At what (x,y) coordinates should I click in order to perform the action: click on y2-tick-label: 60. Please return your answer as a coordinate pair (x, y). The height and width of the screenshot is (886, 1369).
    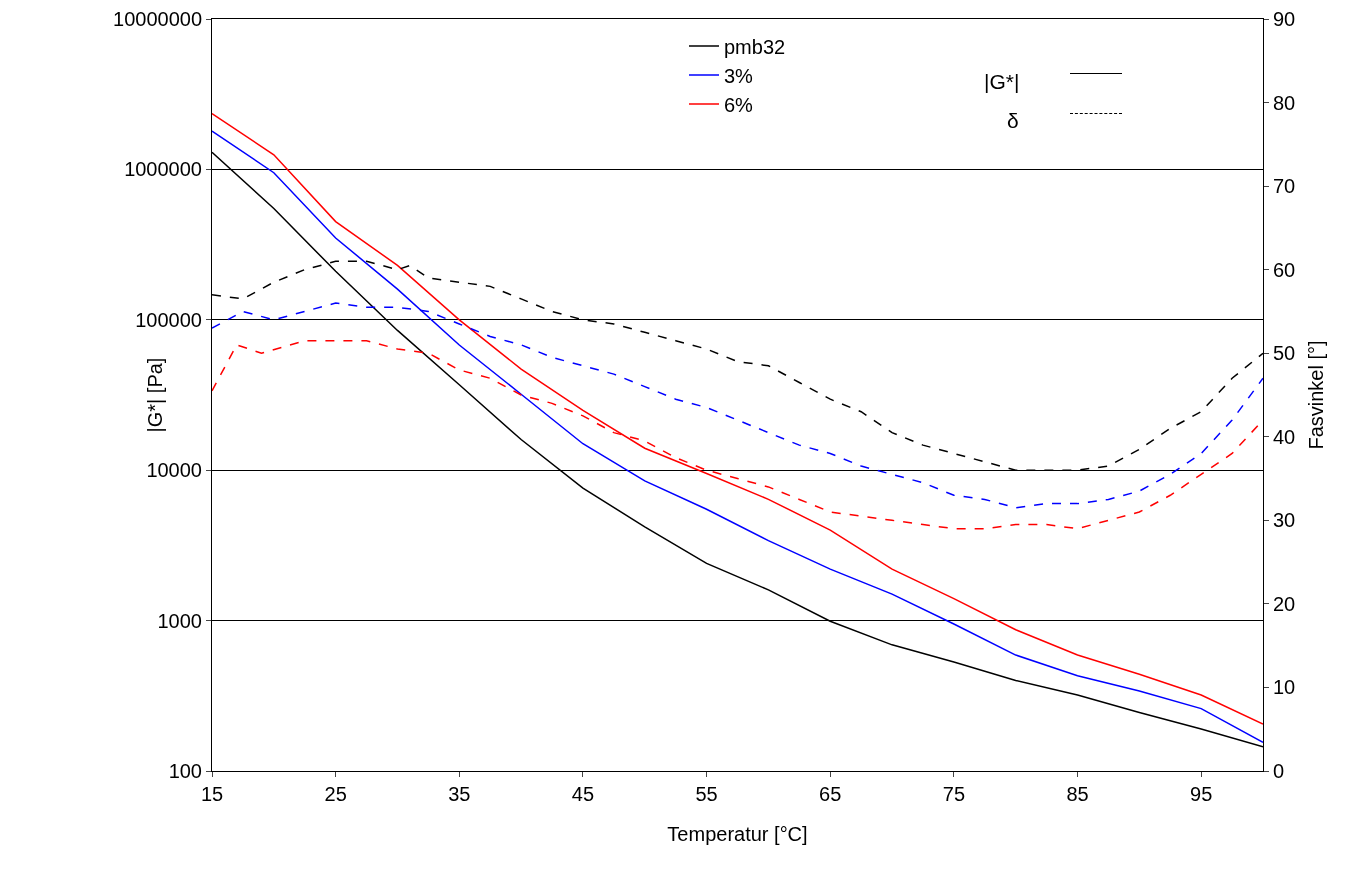
    Looking at the image, I should click on (1284, 269).